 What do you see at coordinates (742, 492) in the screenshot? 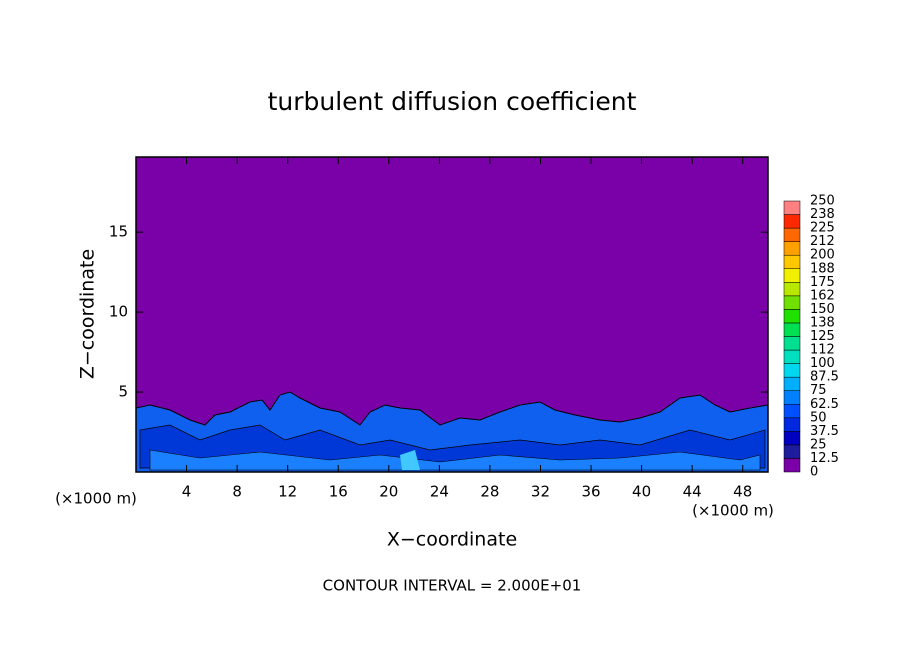
I see `x-tick-label: 48` at bounding box center [742, 492].